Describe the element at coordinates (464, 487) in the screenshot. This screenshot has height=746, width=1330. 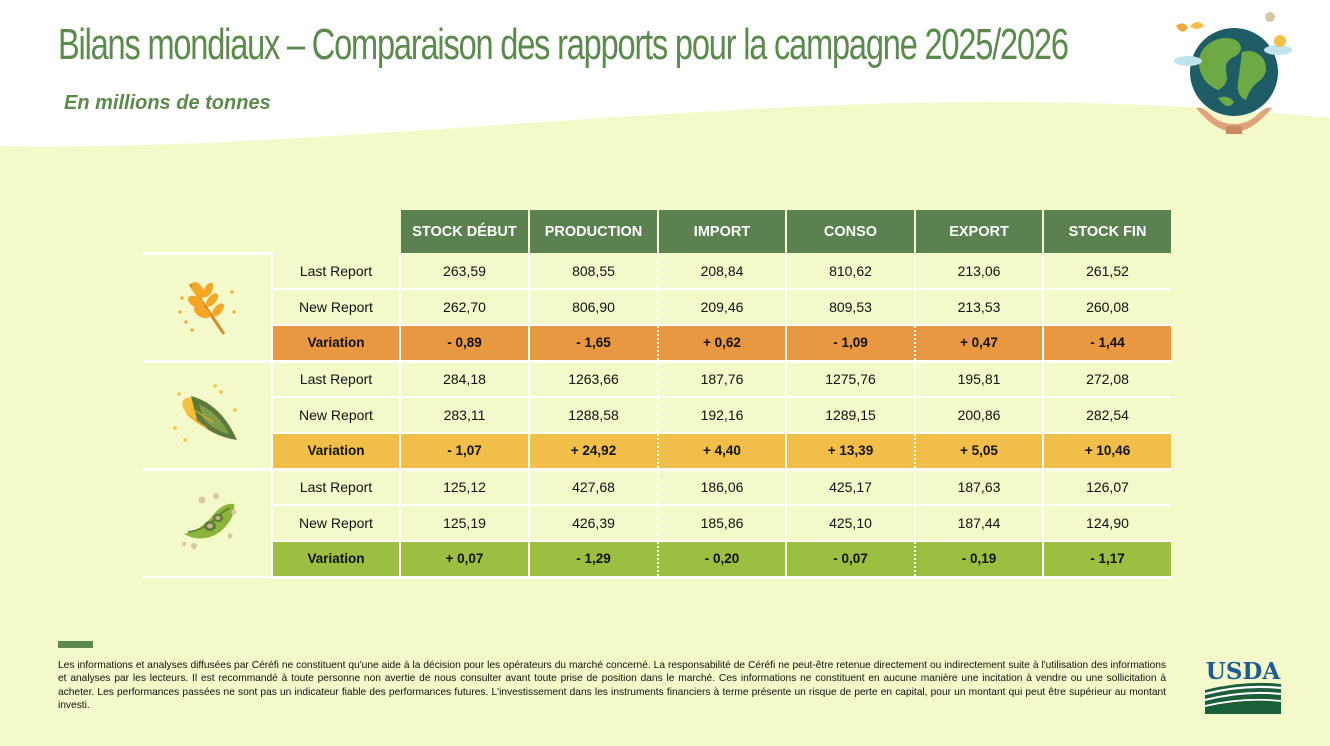
I see `table-cell: 125,12` at that location.